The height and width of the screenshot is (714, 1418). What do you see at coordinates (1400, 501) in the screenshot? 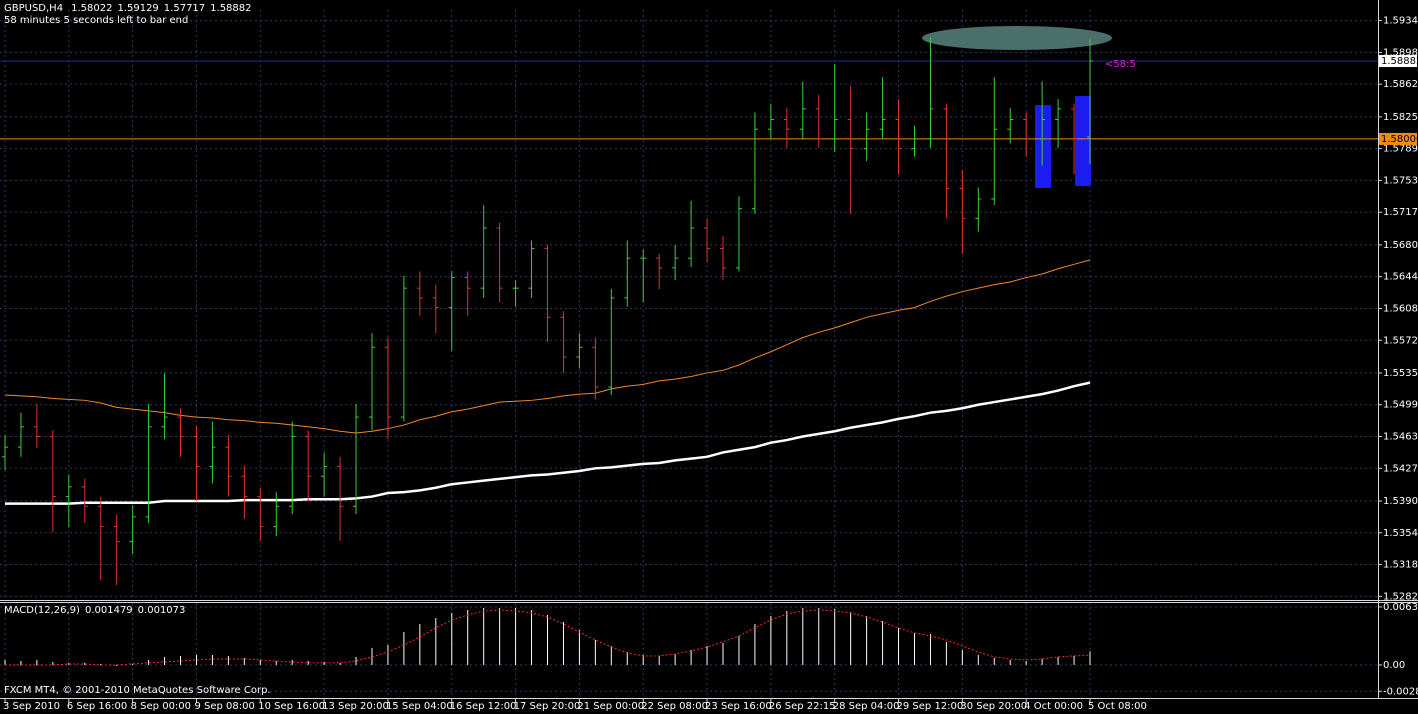
I see `y-tick-label: 1.53900` at bounding box center [1400, 501].